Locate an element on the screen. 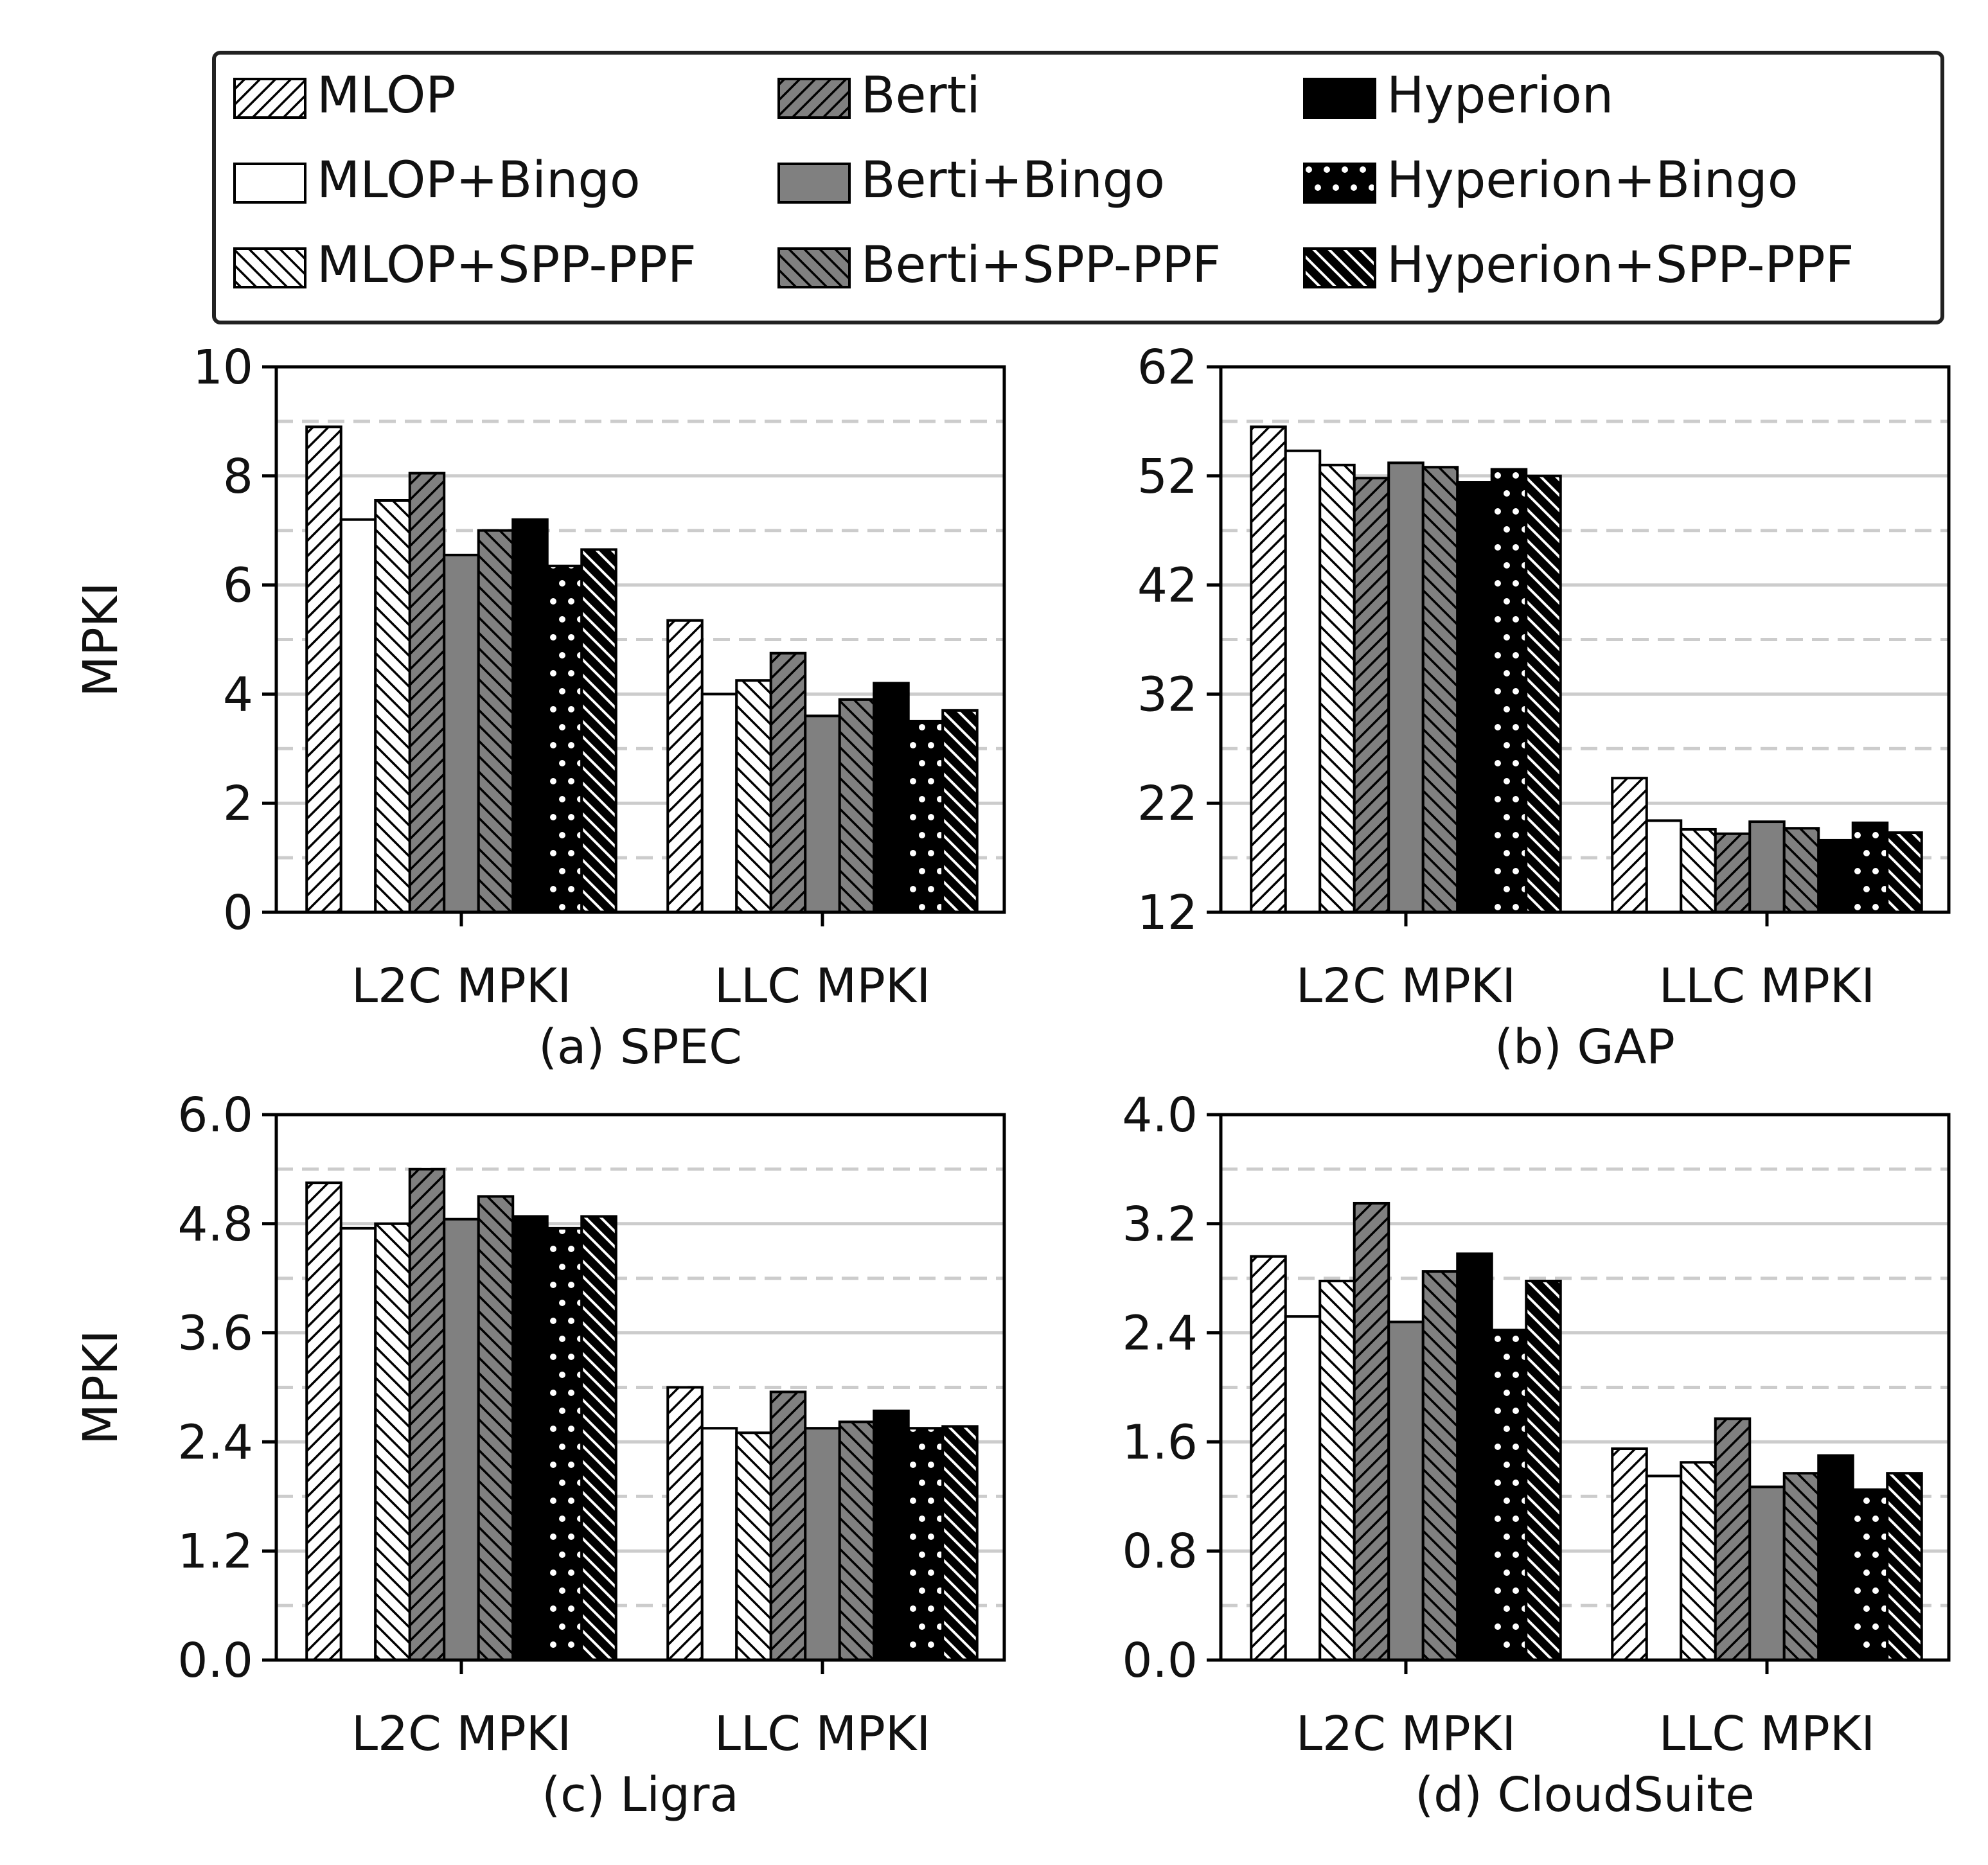 The image size is (1988, 1865). y-tick-label: 4.0 is located at coordinates (1160, 1115).